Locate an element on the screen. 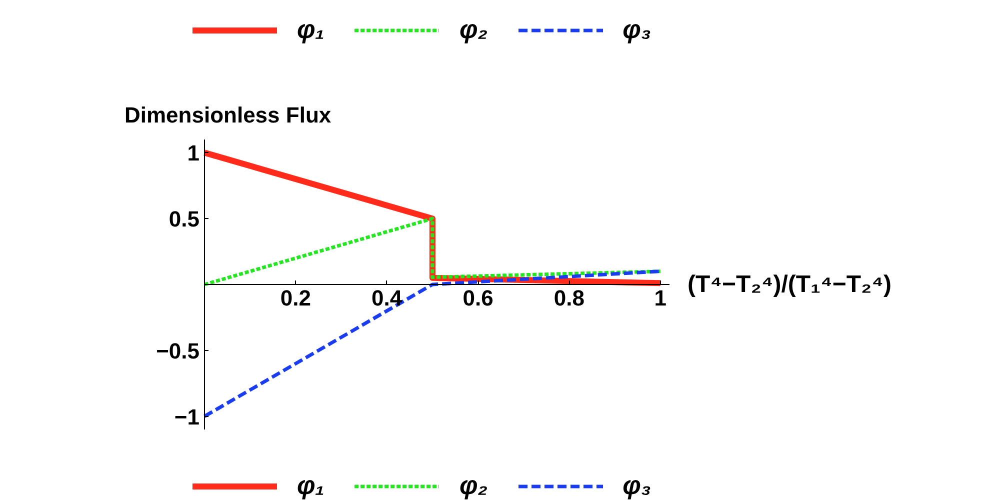 The width and height of the screenshot is (989, 504). y-axis-title: Dimensionless Flux is located at coordinates (228, 115).